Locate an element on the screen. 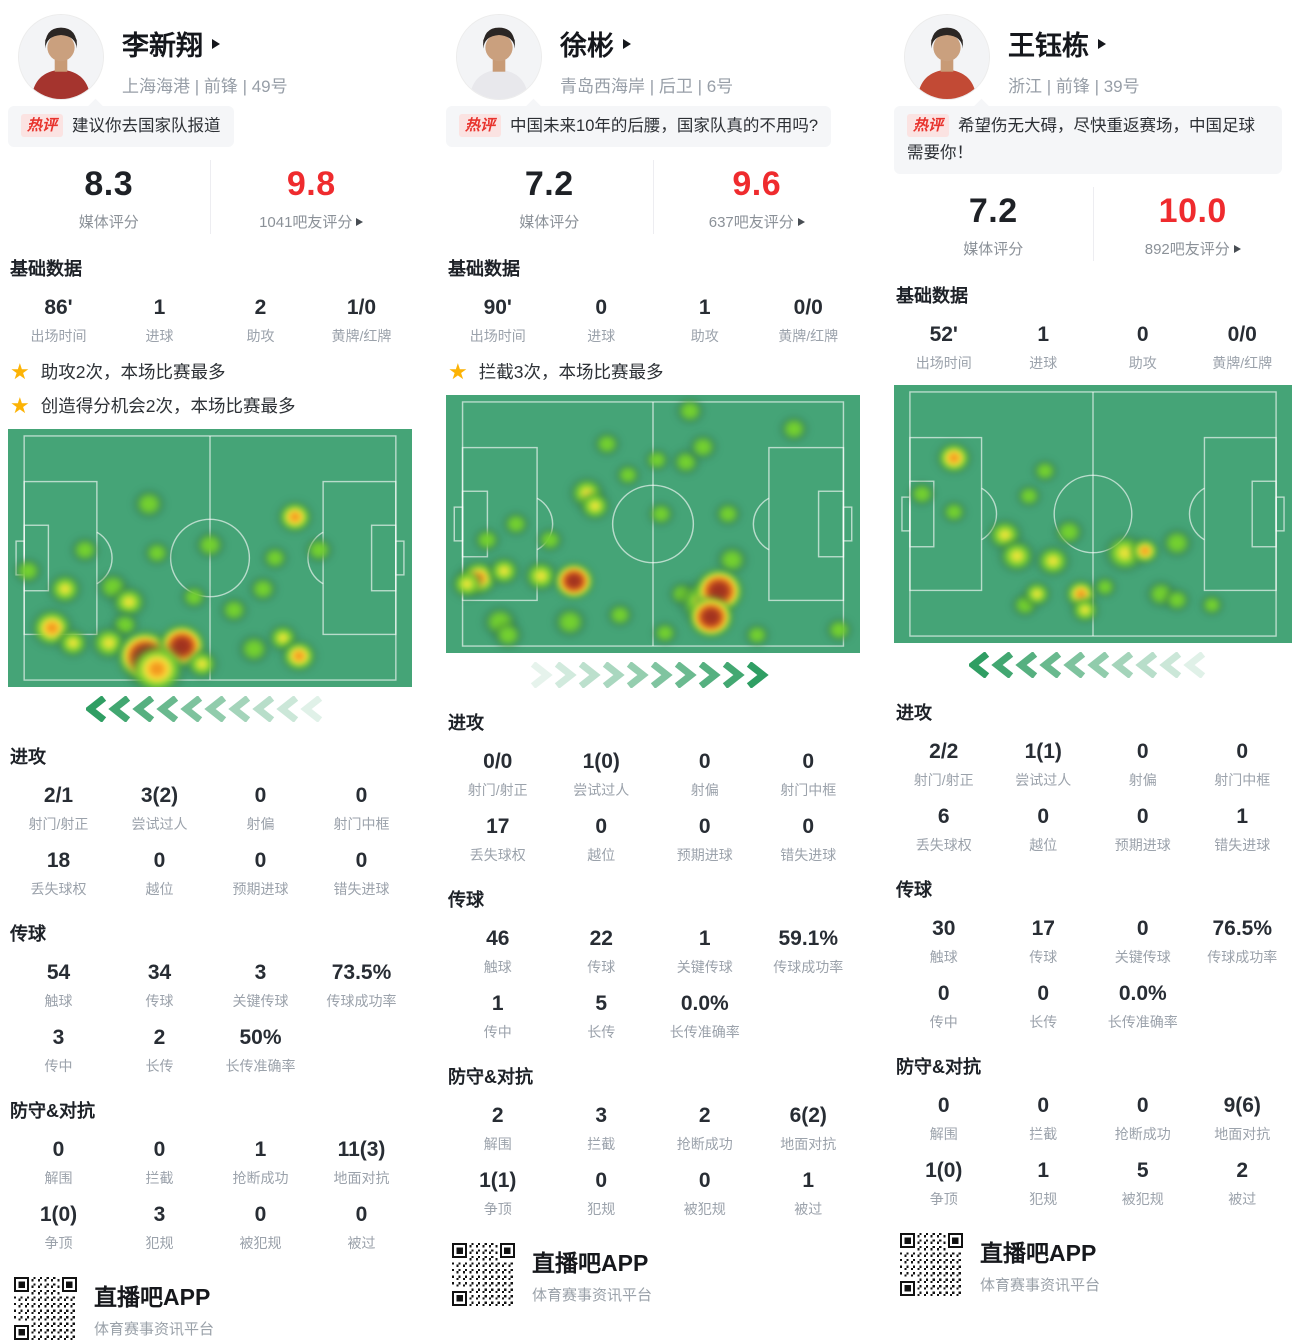  section-title: 传球 is located at coordinates (466, 900).